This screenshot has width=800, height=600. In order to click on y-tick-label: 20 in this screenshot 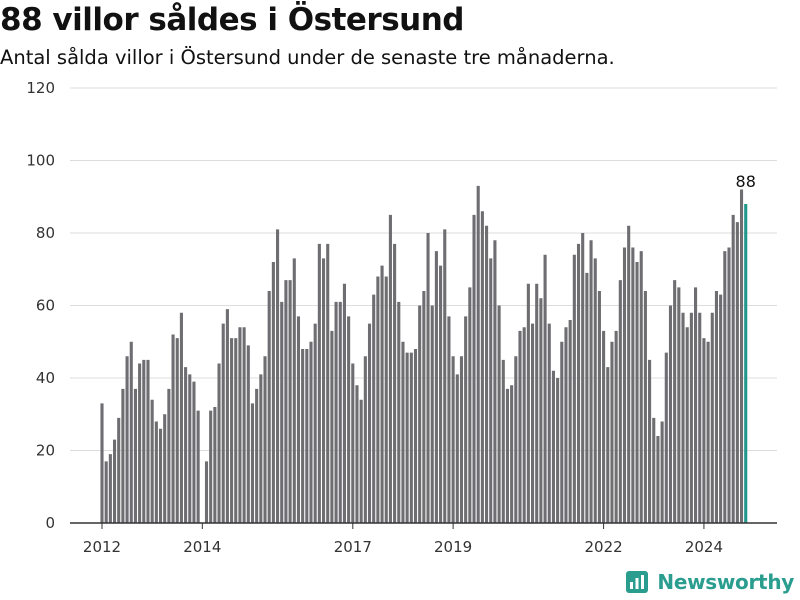, I will do `click(45, 451)`.